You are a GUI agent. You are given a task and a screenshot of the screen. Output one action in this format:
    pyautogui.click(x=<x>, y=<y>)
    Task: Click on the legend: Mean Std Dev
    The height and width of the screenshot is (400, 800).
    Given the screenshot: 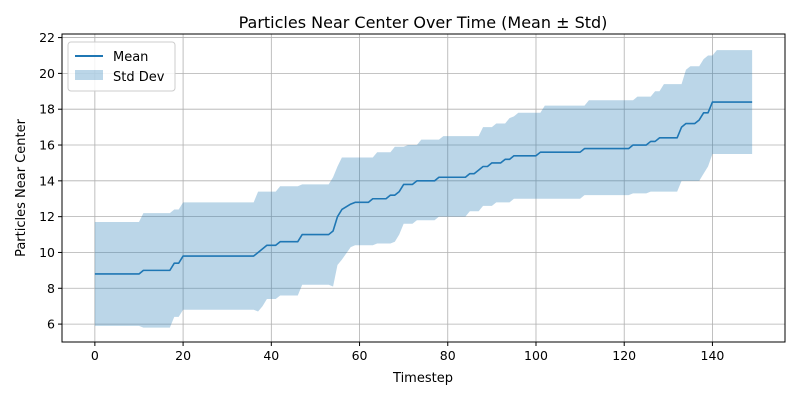 What is the action you would take?
    pyautogui.click(x=121, y=66)
    